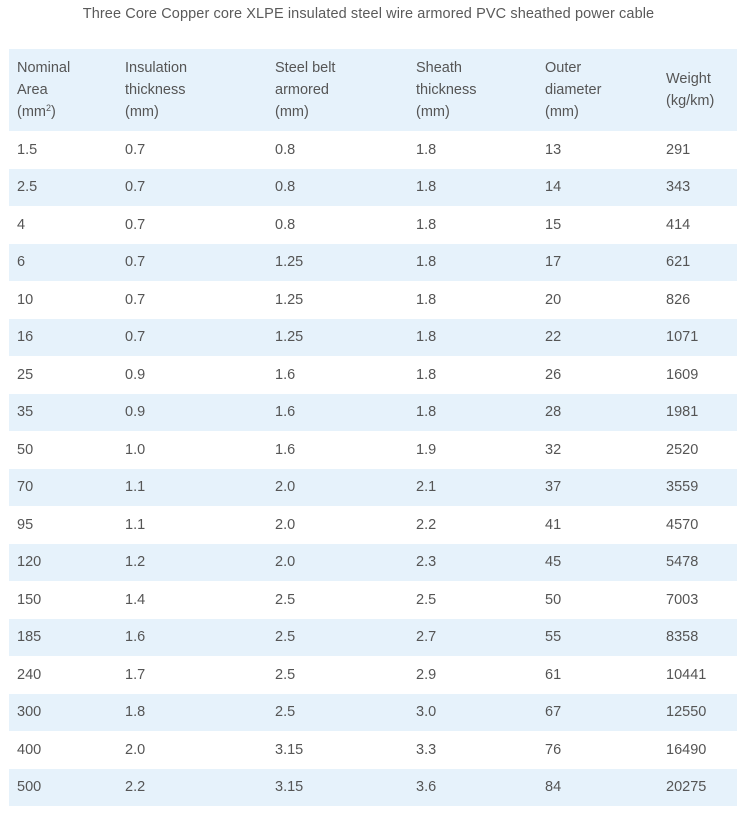  What do you see at coordinates (63, 487) in the screenshot?
I see `nominal-area-cell: 70` at bounding box center [63, 487].